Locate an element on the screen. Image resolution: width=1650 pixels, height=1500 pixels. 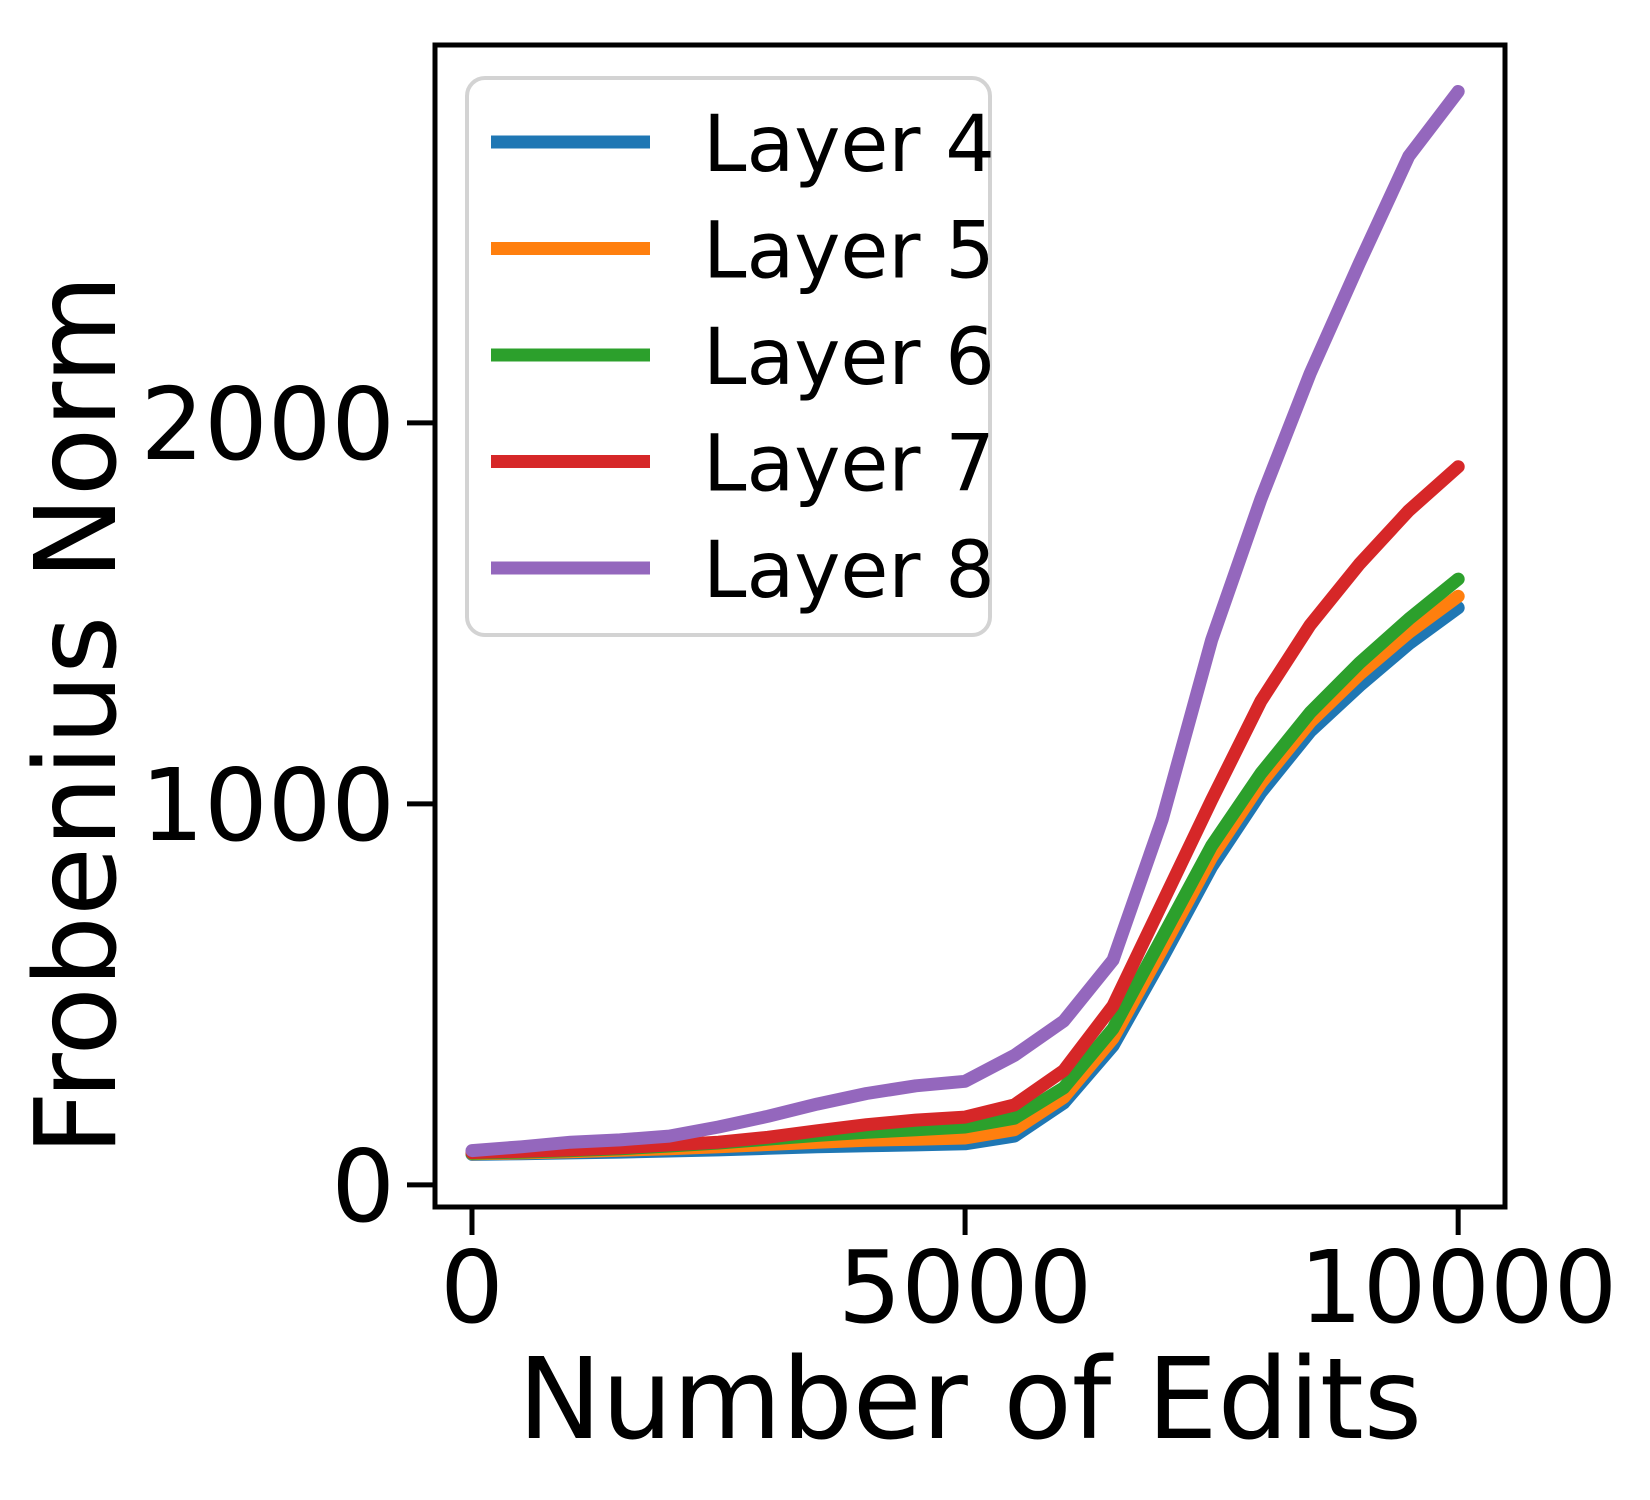
y-tick-label: 1000 is located at coordinates (268, 805).